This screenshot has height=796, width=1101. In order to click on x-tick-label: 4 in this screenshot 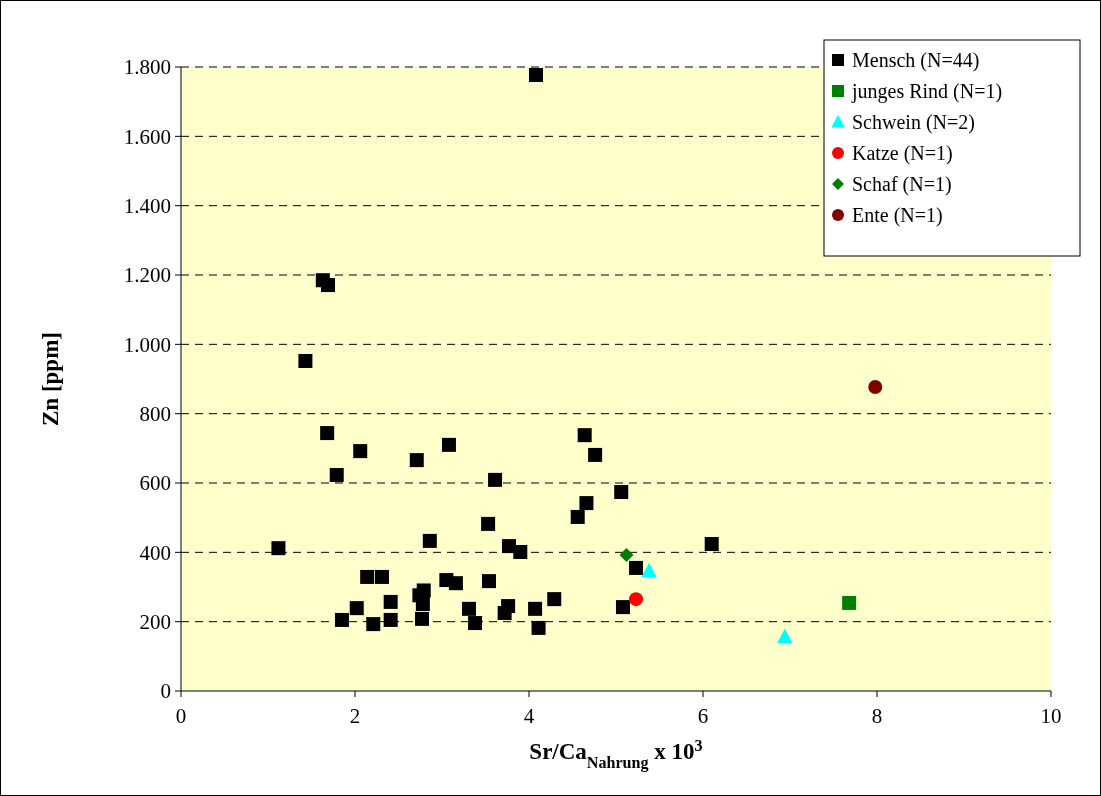, I will do `click(529, 716)`.